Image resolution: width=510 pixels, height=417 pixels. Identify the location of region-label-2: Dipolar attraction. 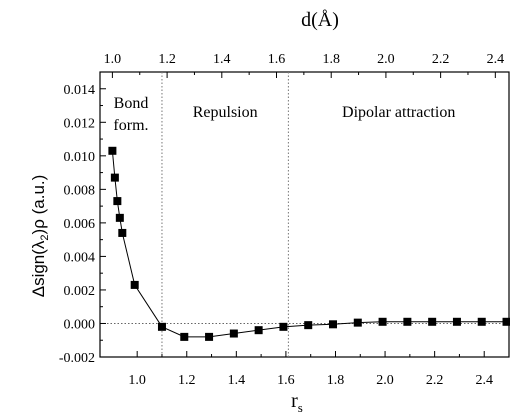
(398, 112).